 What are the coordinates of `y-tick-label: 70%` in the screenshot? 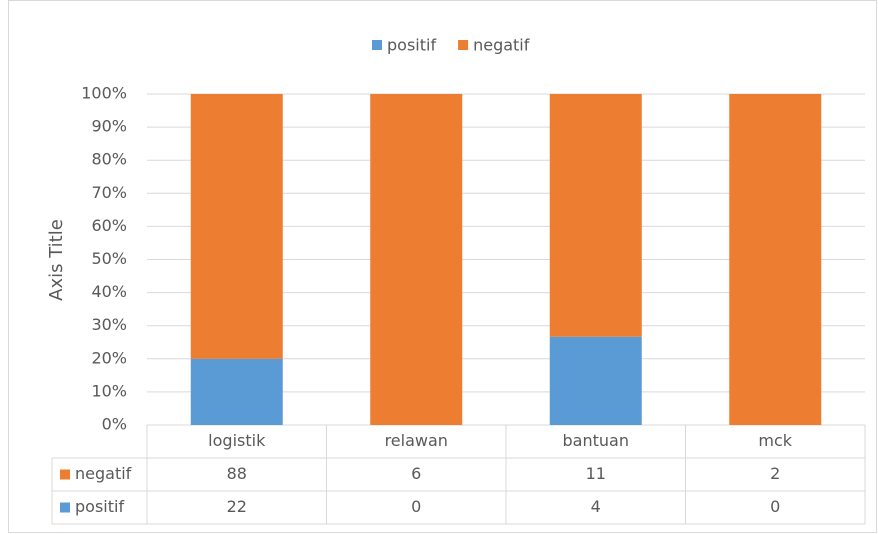 It's located at (109, 192).